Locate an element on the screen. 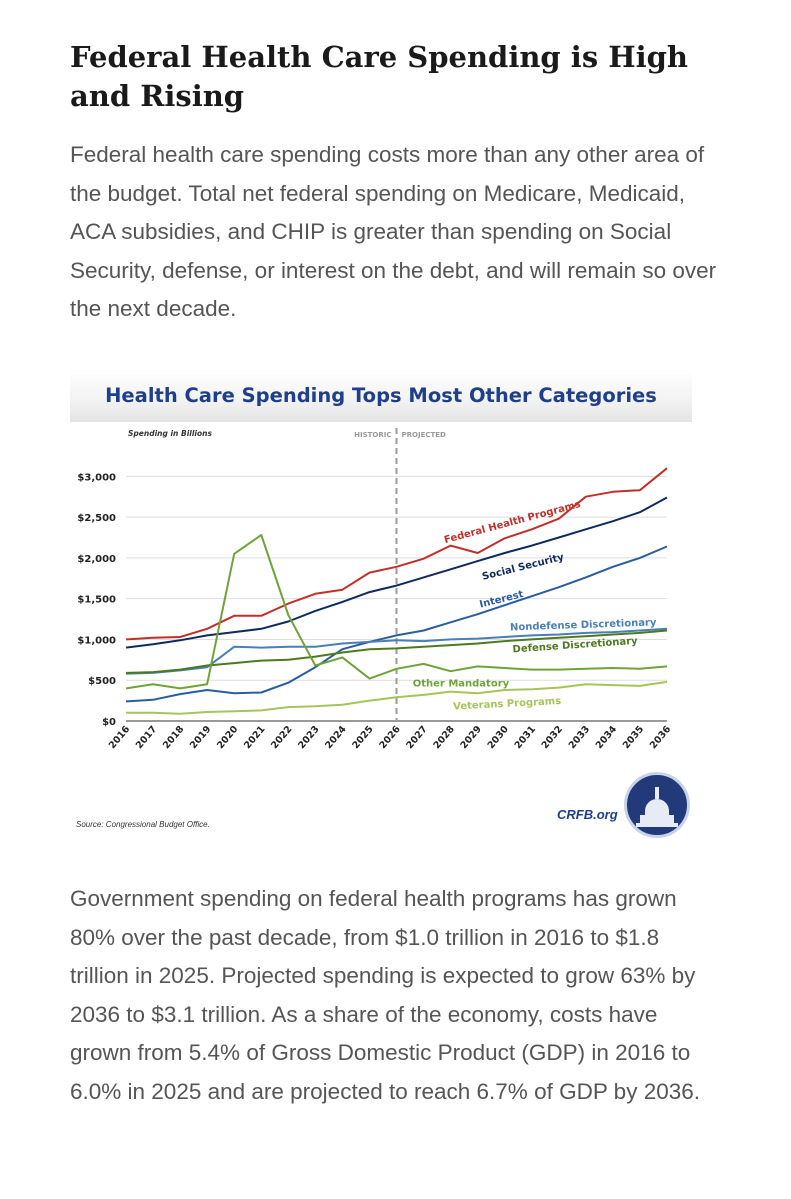 This screenshot has height=1199, width=791. series-line-other-mandatory is located at coordinates (396, 612).